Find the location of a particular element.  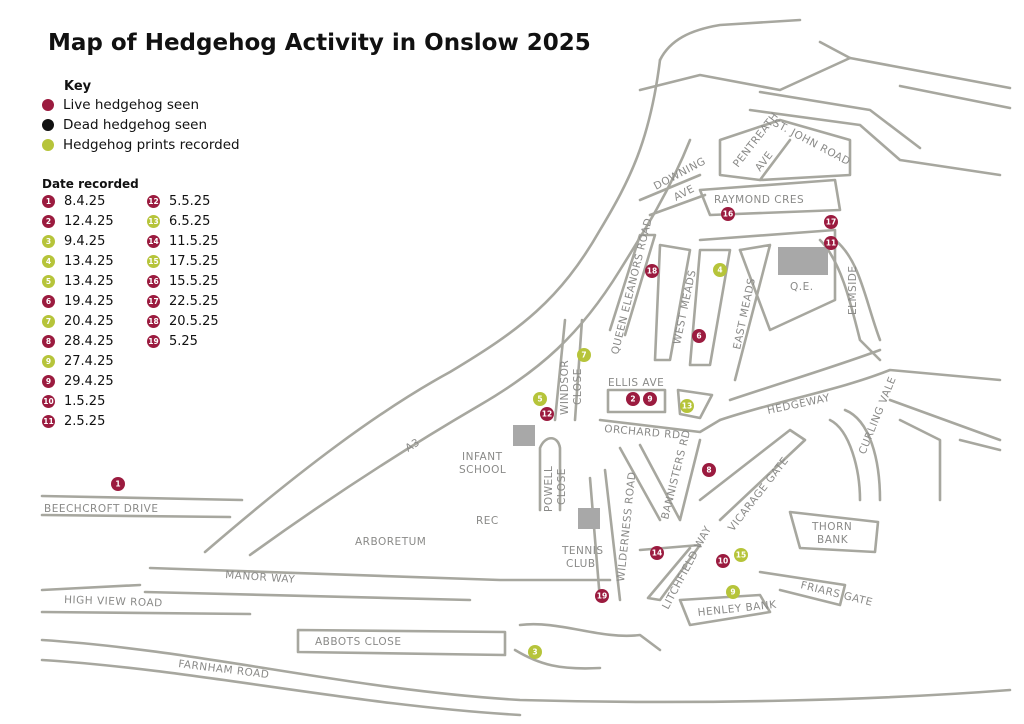

marker-8: 8 is located at coordinates (709, 470).